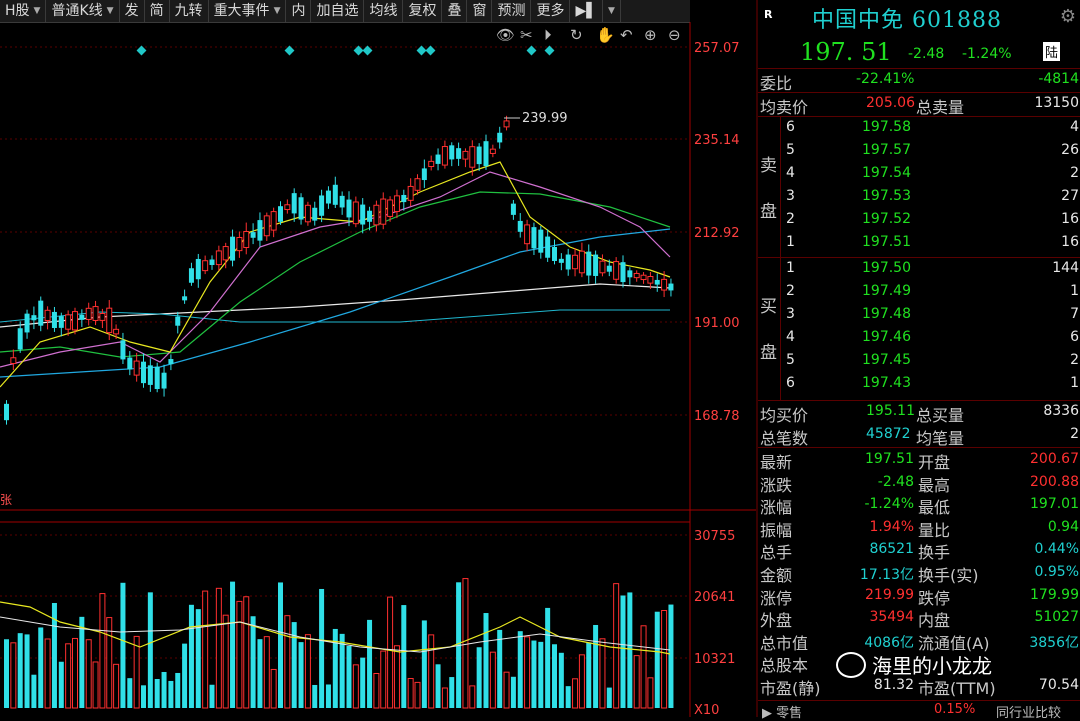  What do you see at coordinates (605, 35) in the screenshot?
I see `hand-icon: ✋` at bounding box center [605, 35].